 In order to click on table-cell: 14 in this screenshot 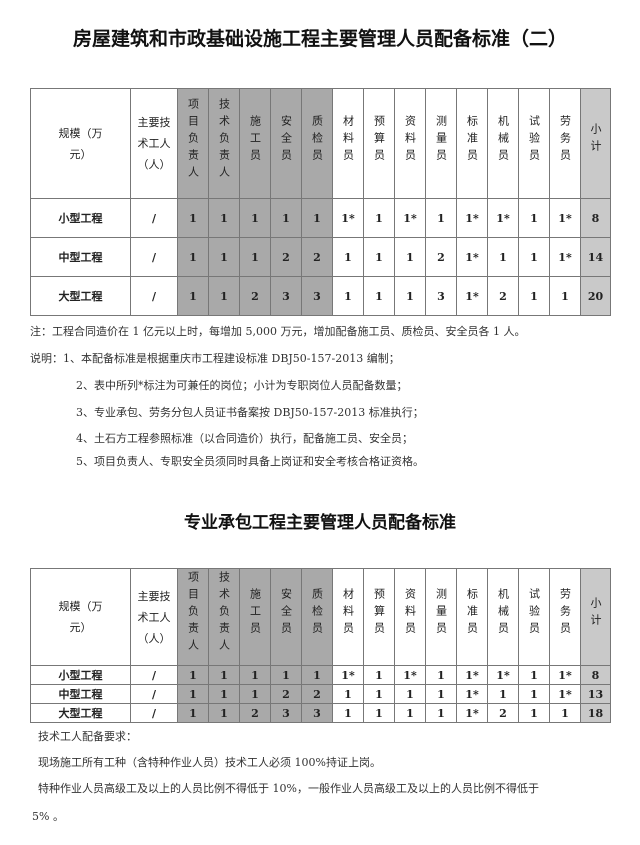, I will do `click(595, 257)`.